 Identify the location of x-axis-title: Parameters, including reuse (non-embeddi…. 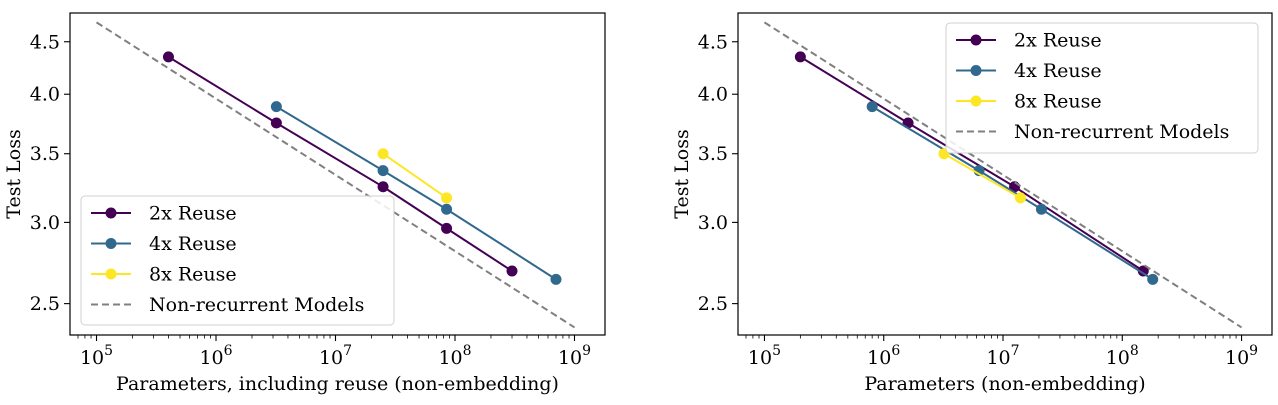
(337, 384).